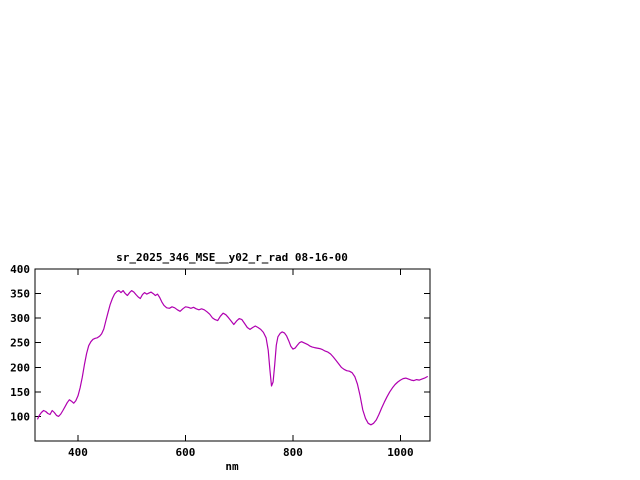 Image resolution: width=640 pixels, height=480 pixels. I want to click on y-tick-label: 400, so click(20, 269).